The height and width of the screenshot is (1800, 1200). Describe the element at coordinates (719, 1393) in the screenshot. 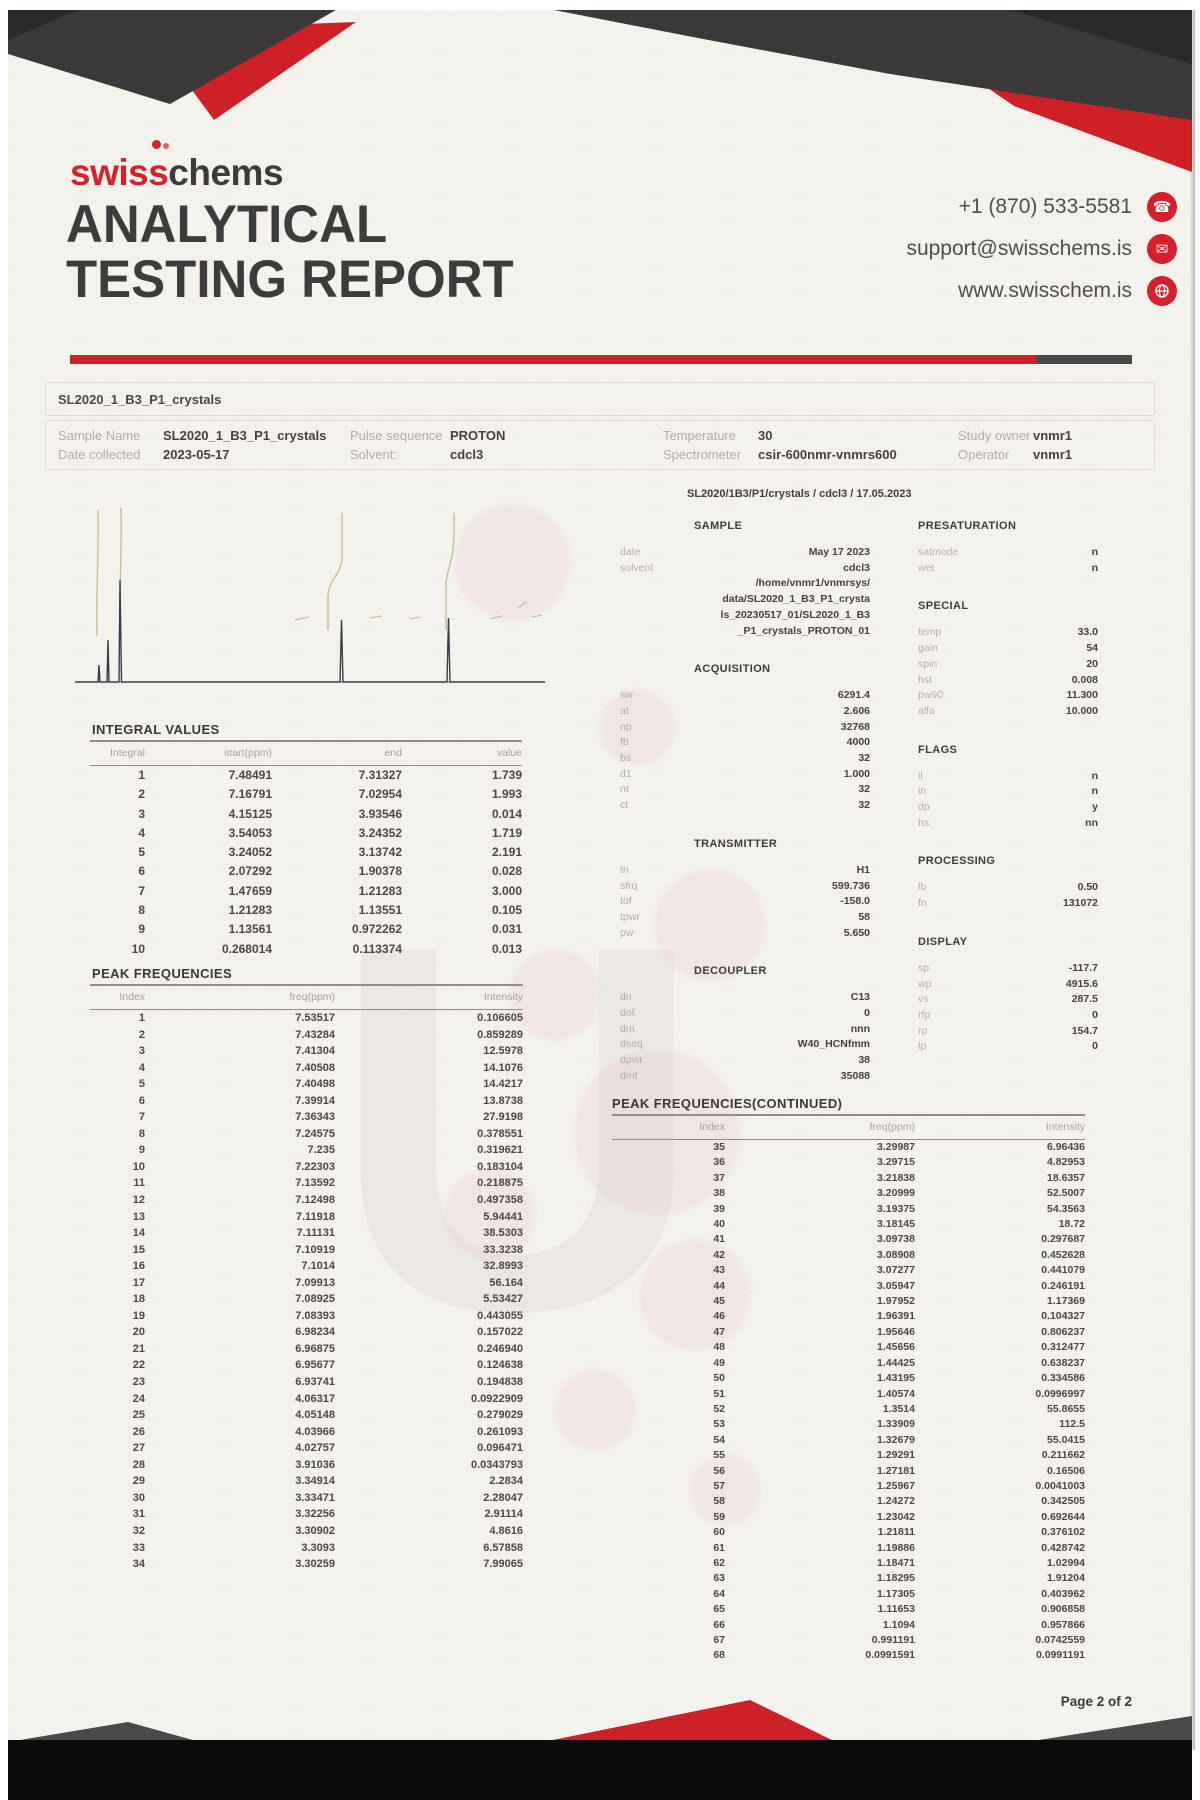

I see `table-cell: 51` at that location.